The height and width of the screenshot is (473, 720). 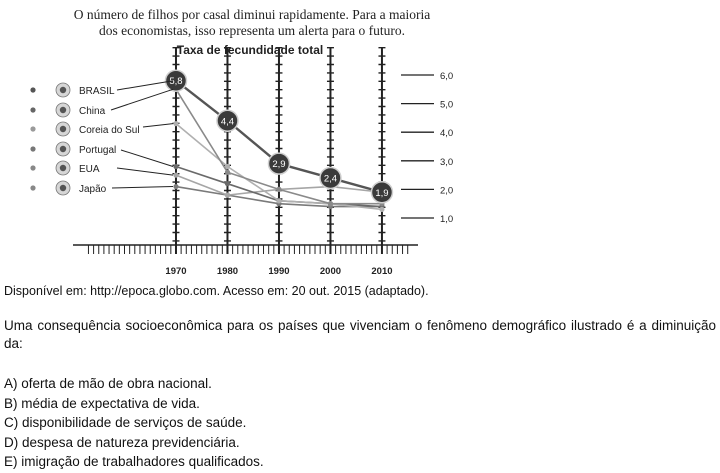 I want to click on data-label: 5,8, so click(x=175, y=81).